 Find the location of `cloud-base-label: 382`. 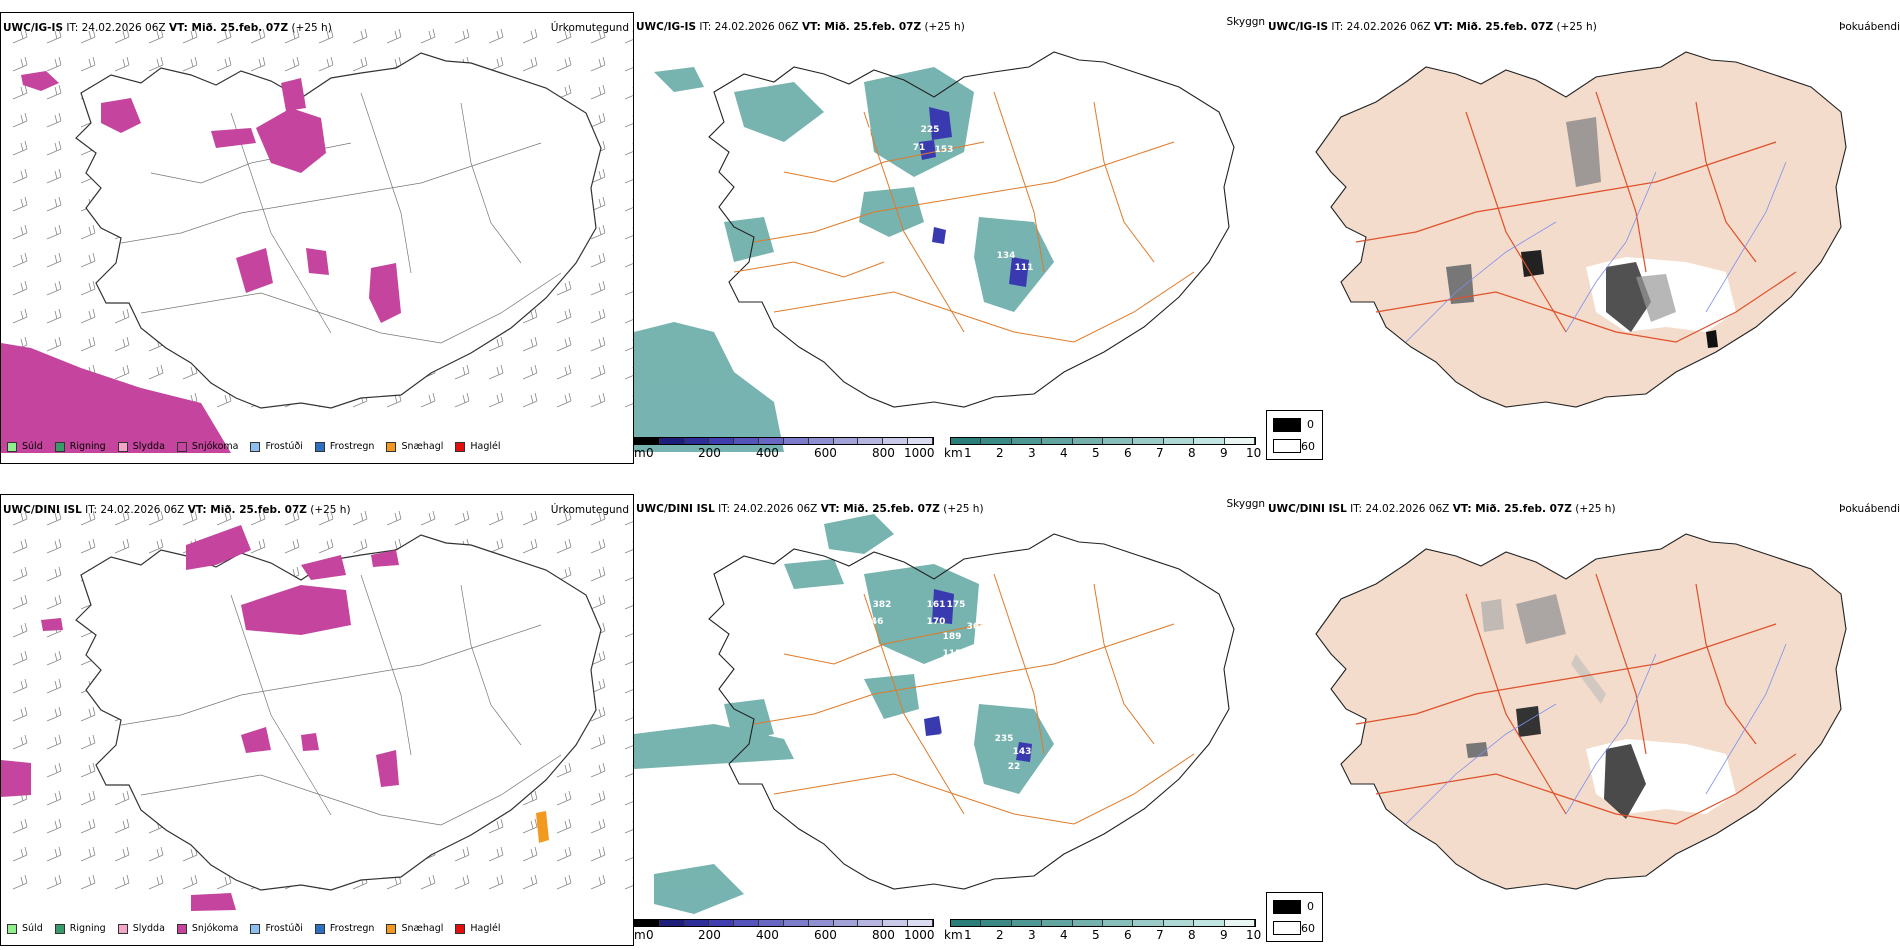

cloud-base-label: 382 is located at coordinates (882, 605).